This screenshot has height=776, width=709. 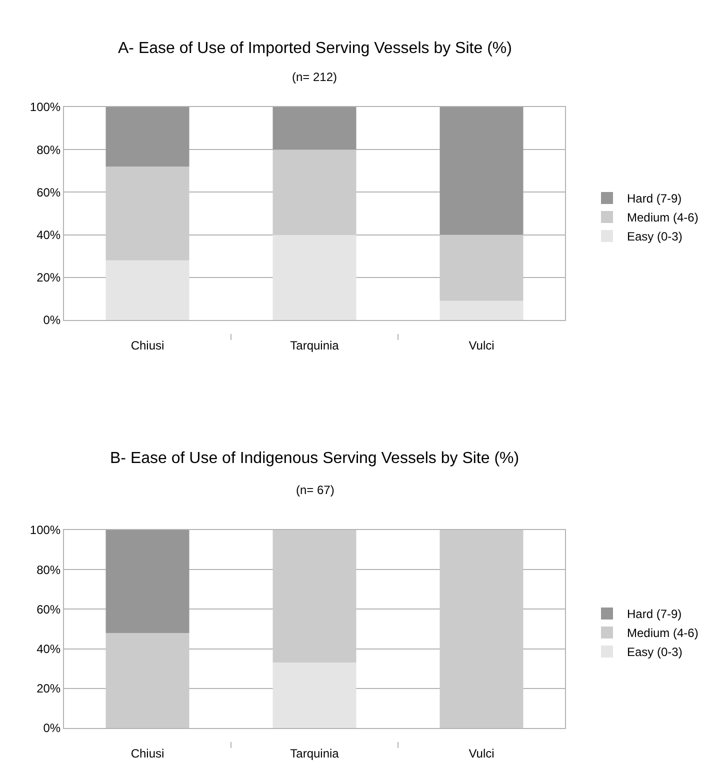 I want to click on chart-subtitle: (n= 212), so click(x=315, y=77).